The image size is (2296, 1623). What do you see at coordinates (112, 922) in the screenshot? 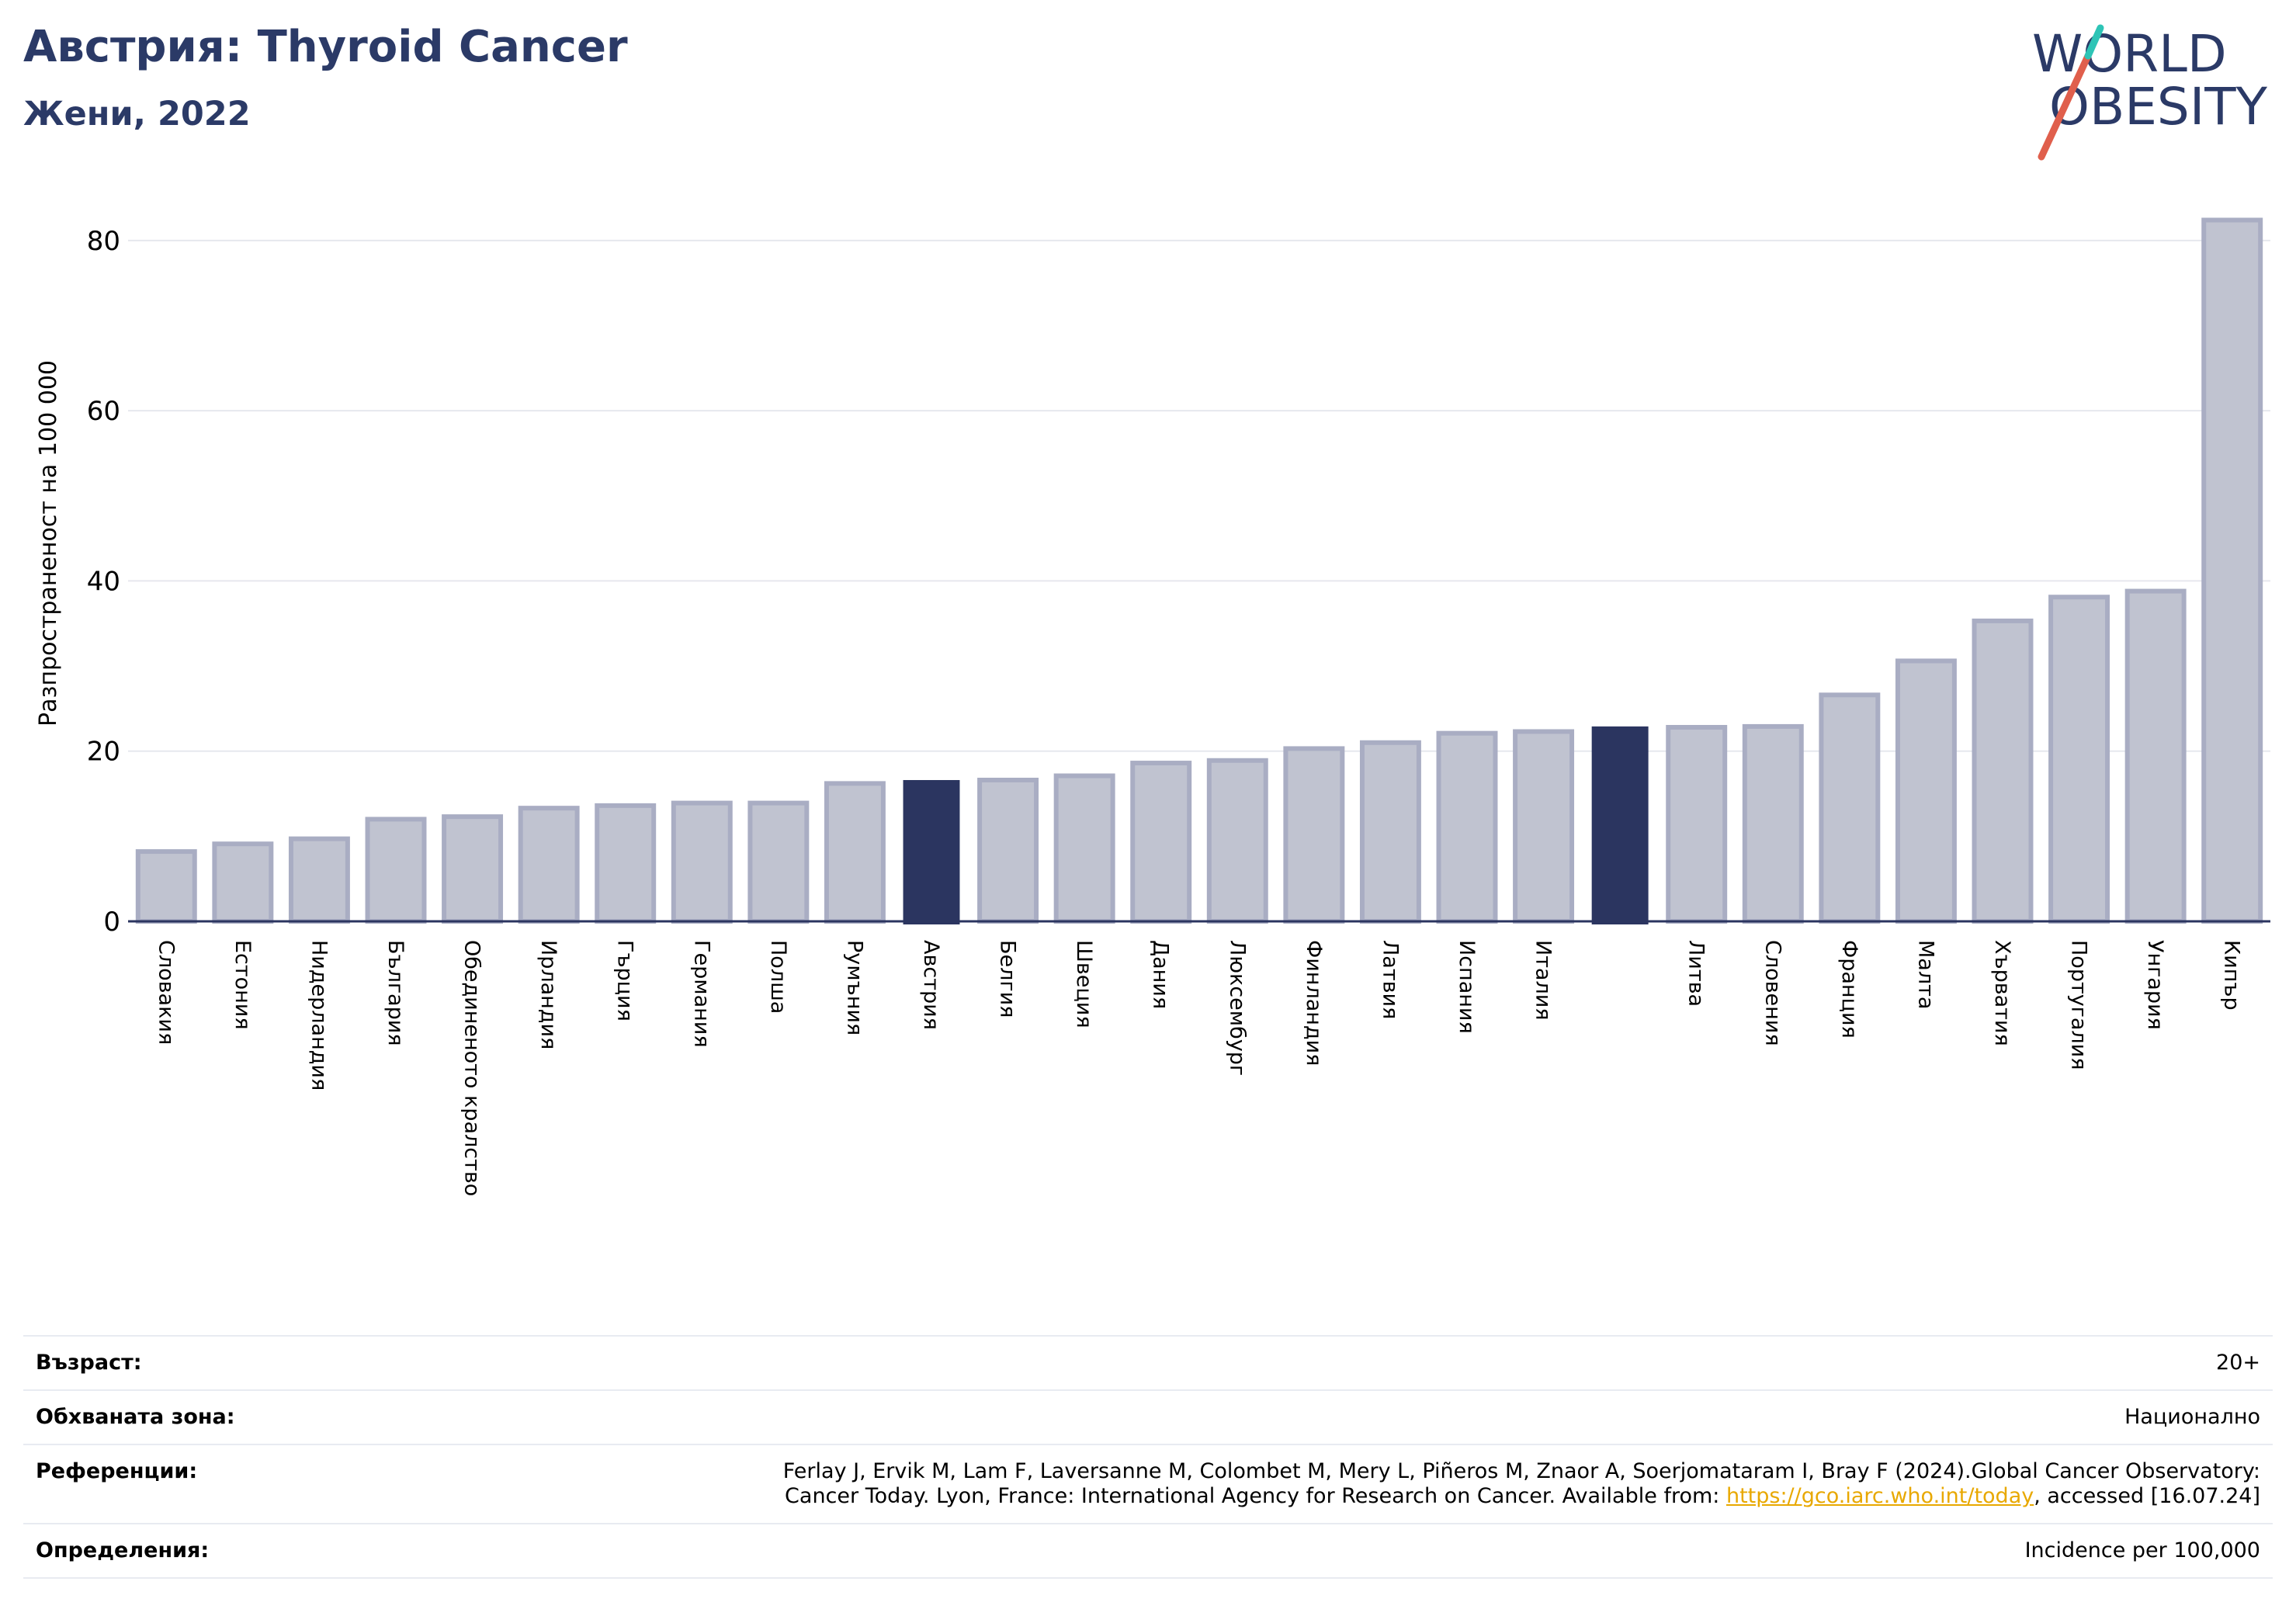
I see `y-tick-label: 0` at bounding box center [112, 922].